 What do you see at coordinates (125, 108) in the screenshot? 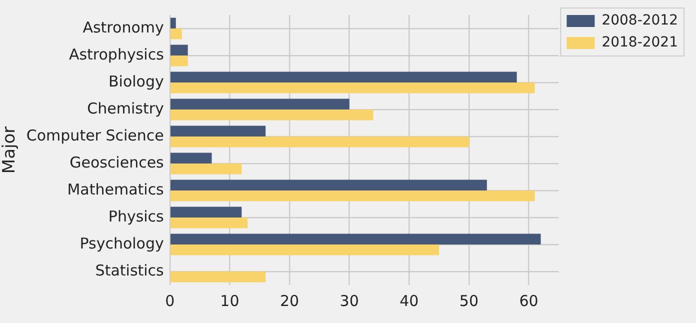
I see `y-tick-label: Chemistry` at bounding box center [125, 108].